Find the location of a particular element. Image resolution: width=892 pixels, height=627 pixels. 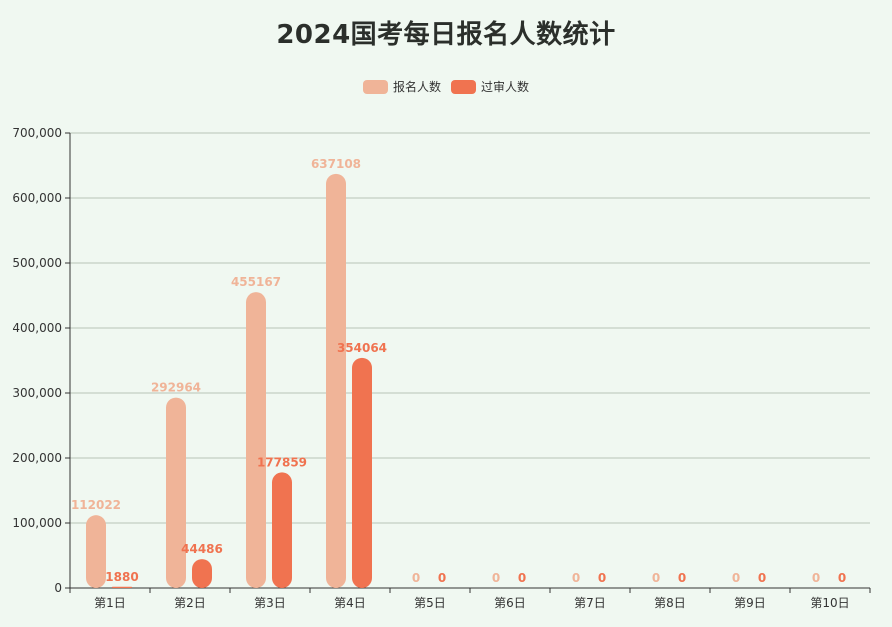

data-label: 1880 is located at coordinates (121, 577).